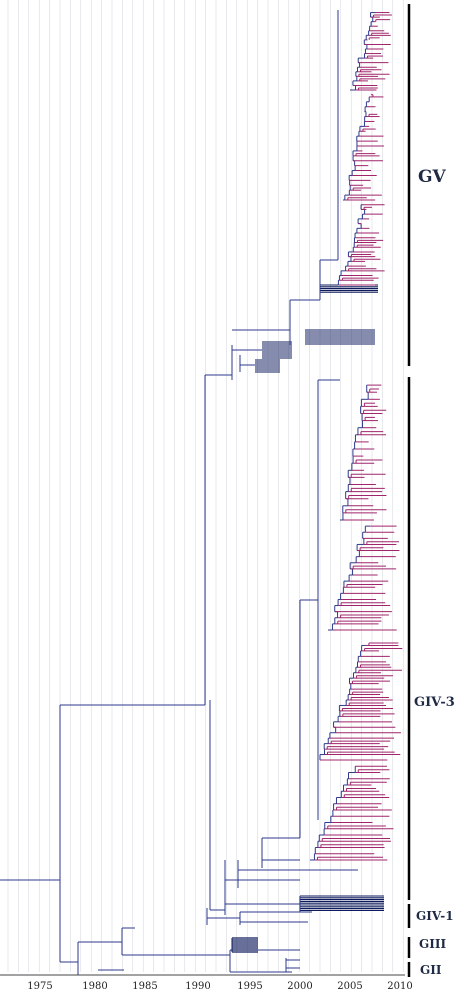 This screenshot has width=465, height=992. Describe the element at coordinates (432, 177) in the screenshot. I see `clade-label-gv: GV` at that location.